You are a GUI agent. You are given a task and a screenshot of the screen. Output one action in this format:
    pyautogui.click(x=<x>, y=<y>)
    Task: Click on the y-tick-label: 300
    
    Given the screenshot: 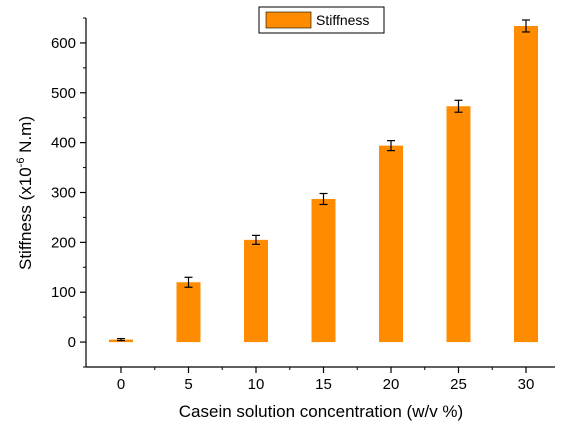 What is the action you would take?
    pyautogui.click(x=63, y=193)
    